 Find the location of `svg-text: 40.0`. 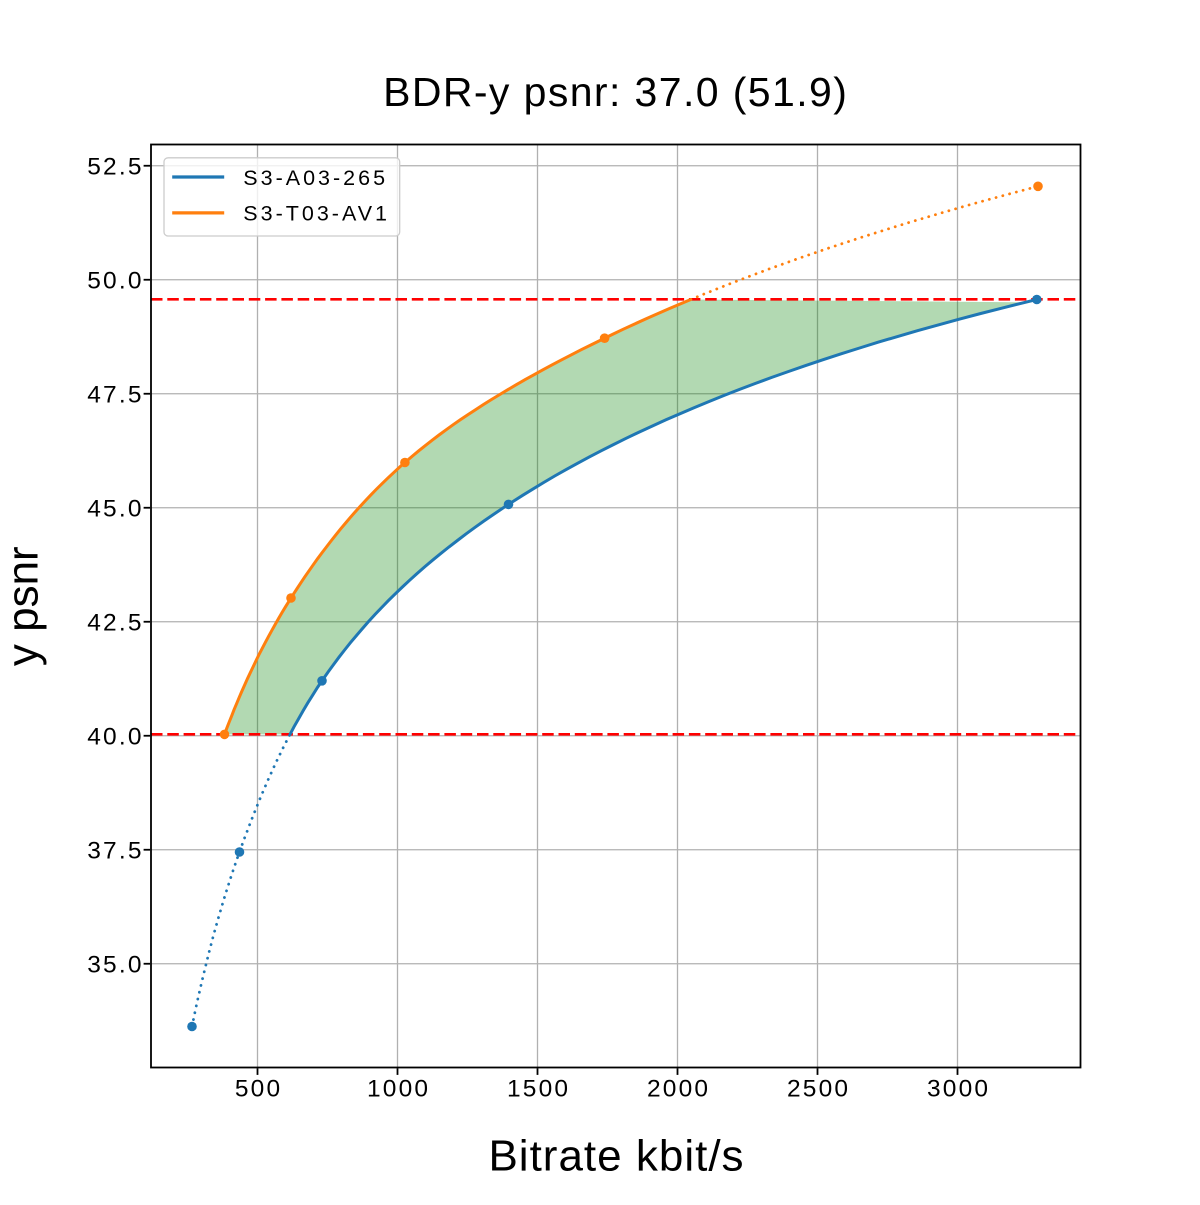

svg-text: 40.0 is located at coordinates (115, 737).